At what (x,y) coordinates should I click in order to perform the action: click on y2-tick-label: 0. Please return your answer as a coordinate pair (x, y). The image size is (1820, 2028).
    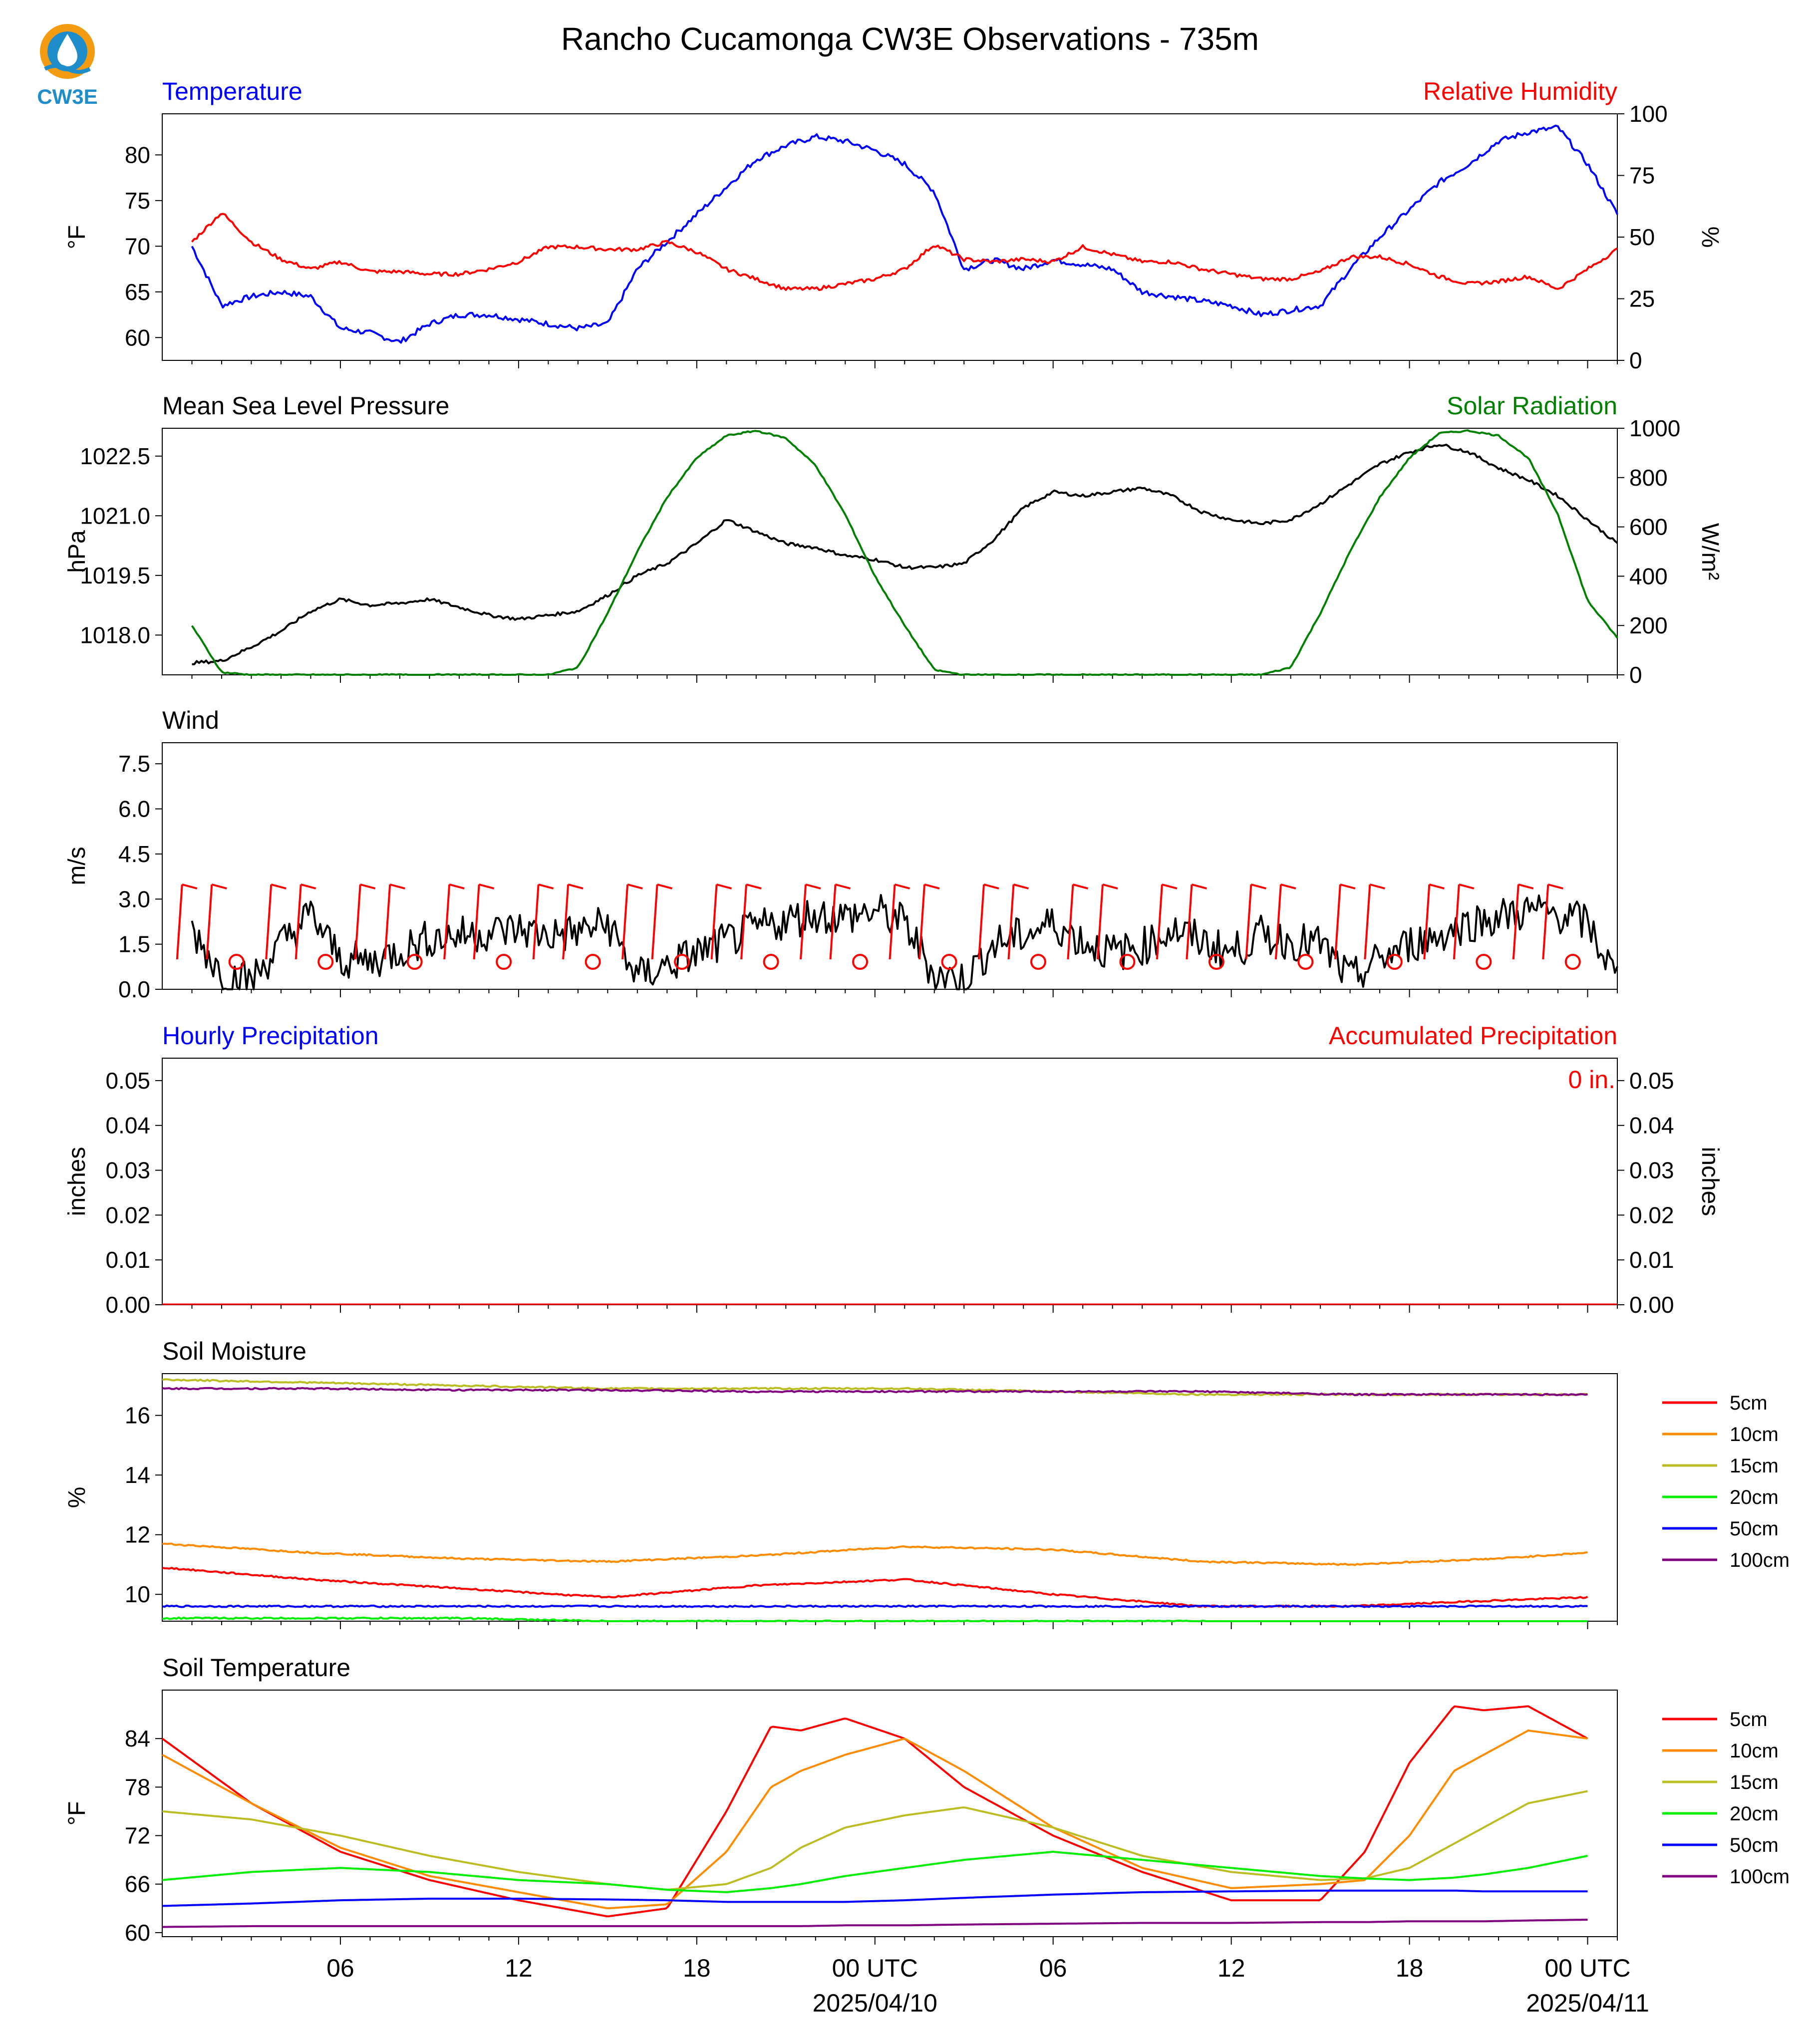
    Looking at the image, I should click on (1635, 675).